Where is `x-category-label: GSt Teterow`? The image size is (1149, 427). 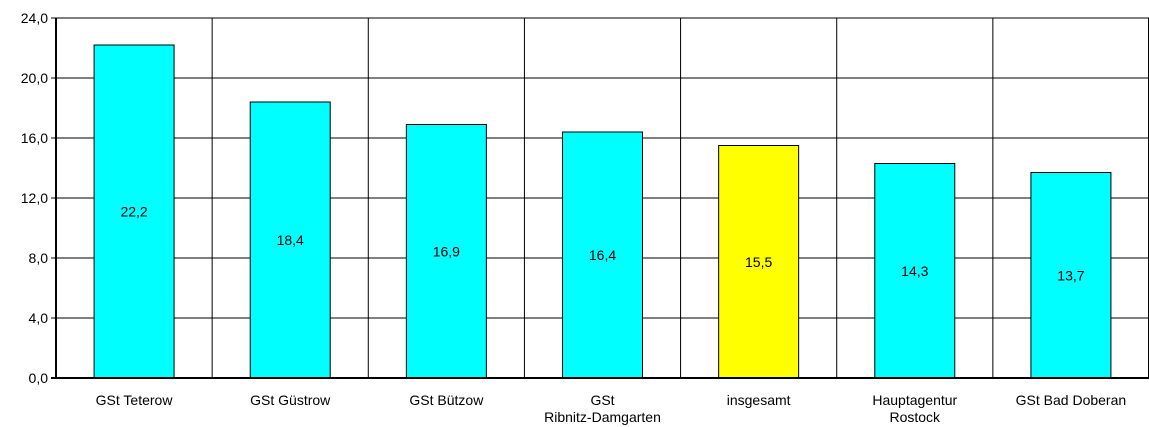
x-category-label: GSt Teterow is located at coordinates (135, 400).